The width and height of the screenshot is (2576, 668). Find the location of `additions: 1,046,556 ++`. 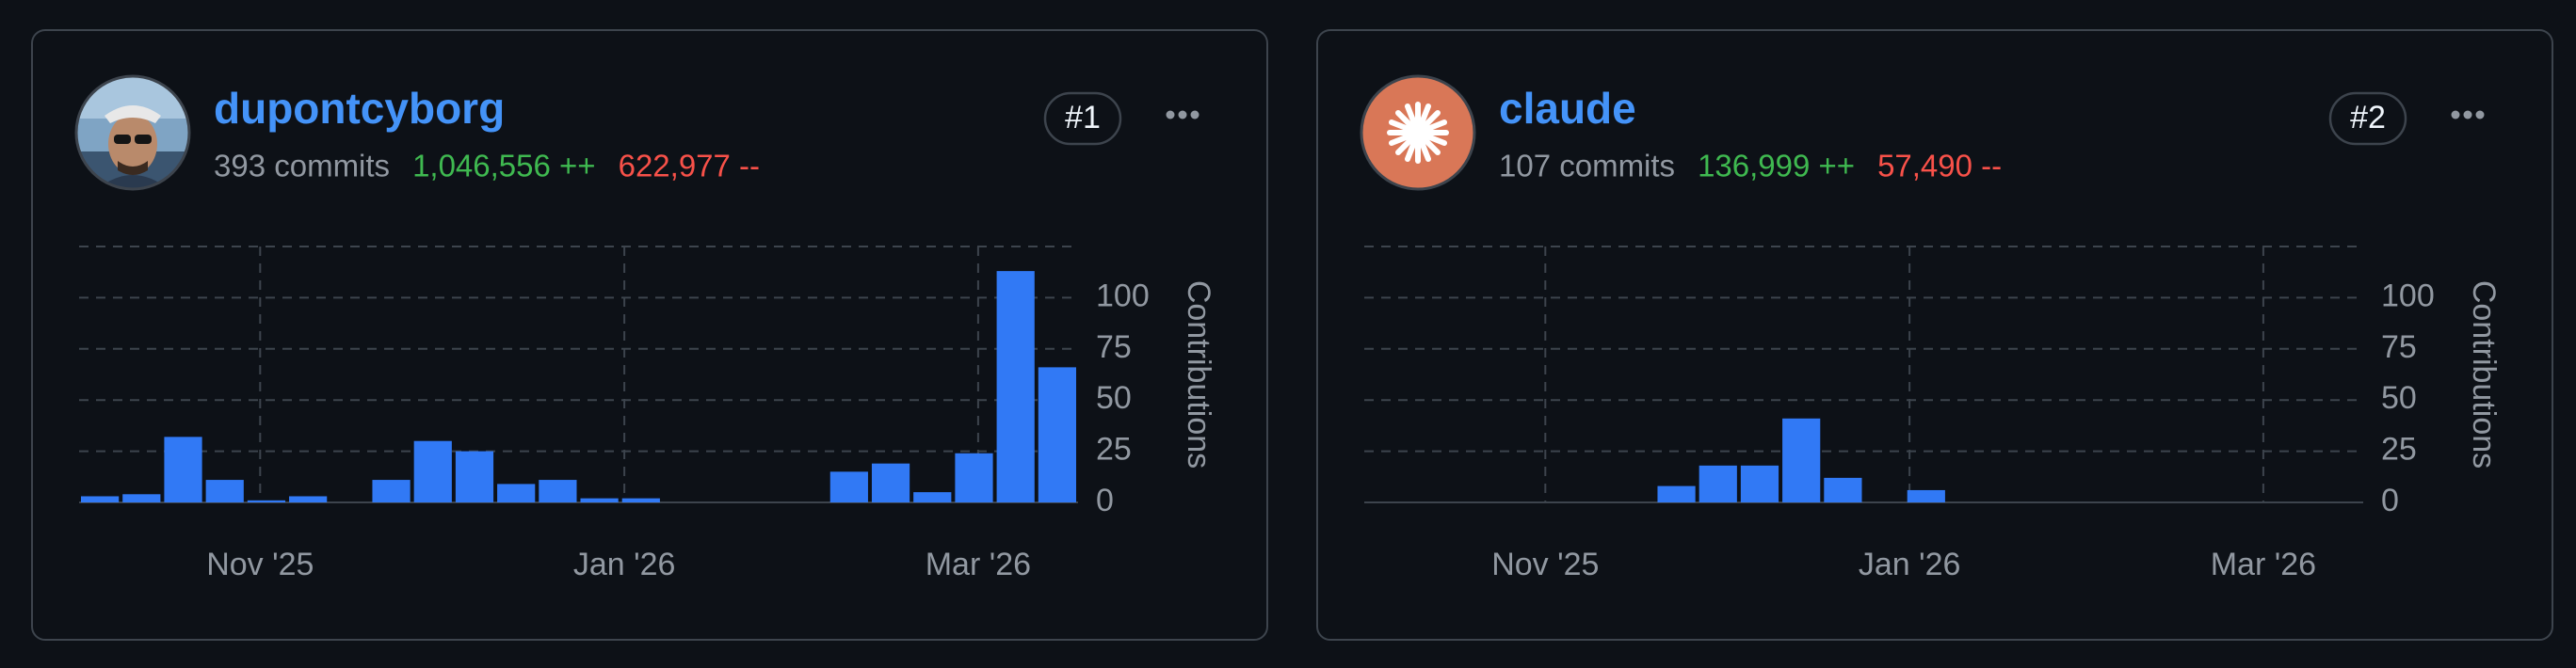

additions: 1,046,556 ++ is located at coordinates (504, 166).